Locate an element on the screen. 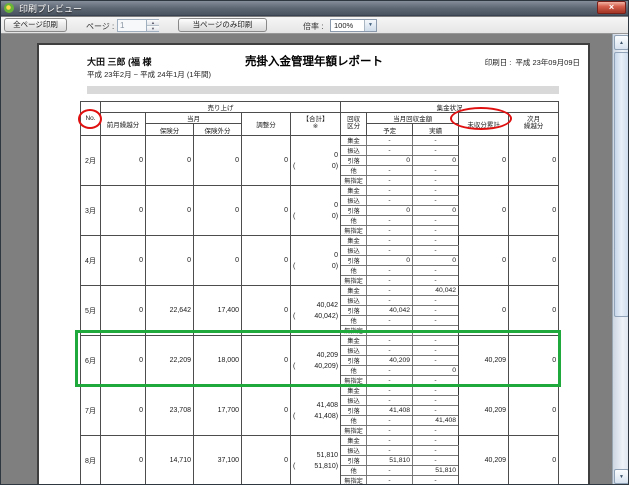  spinner-buttons: ▲ ▼ is located at coordinates (152, 25).